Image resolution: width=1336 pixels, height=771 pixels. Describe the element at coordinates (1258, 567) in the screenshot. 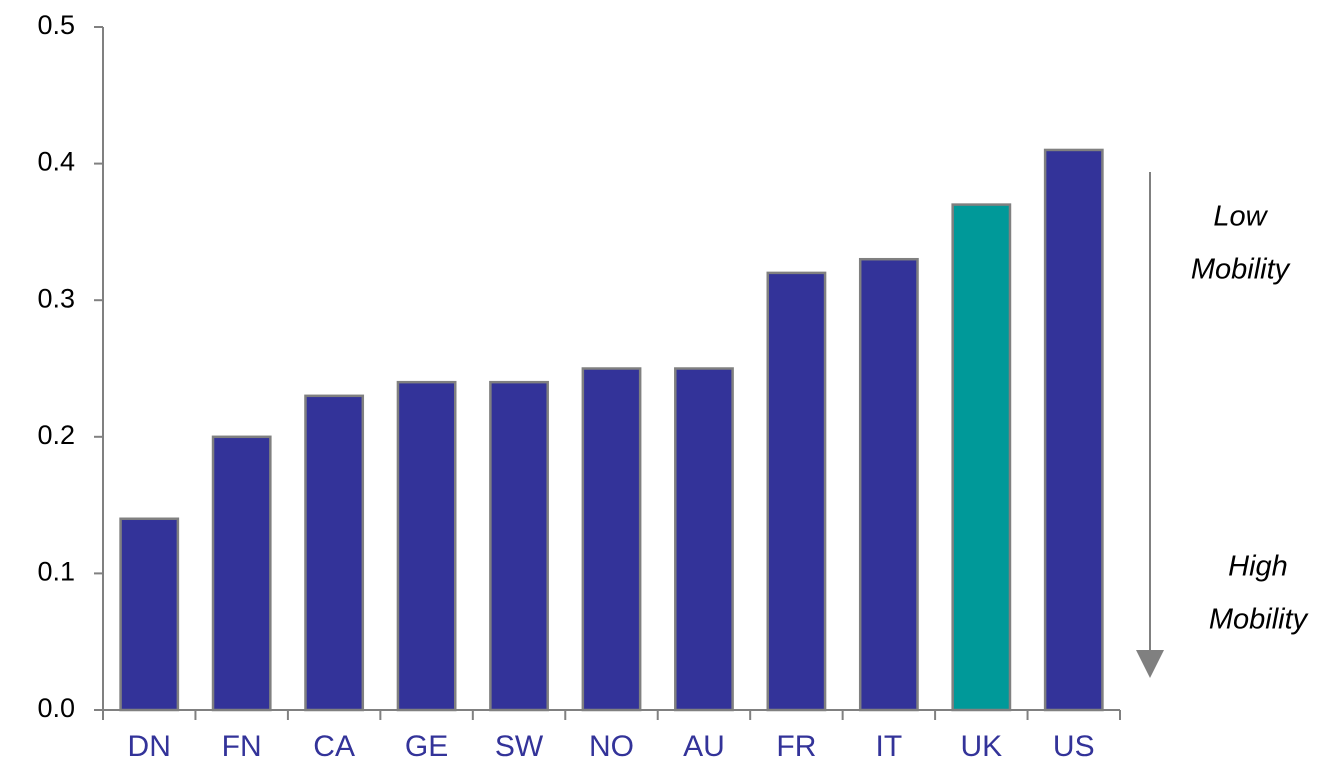

I see `annotation: High` at that location.